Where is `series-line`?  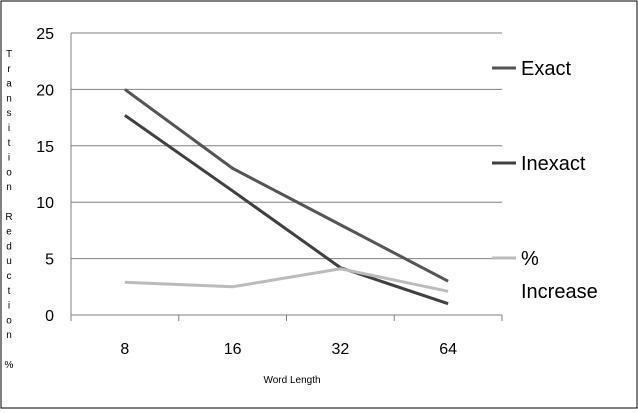 series-line is located at coordinates (286, 280).